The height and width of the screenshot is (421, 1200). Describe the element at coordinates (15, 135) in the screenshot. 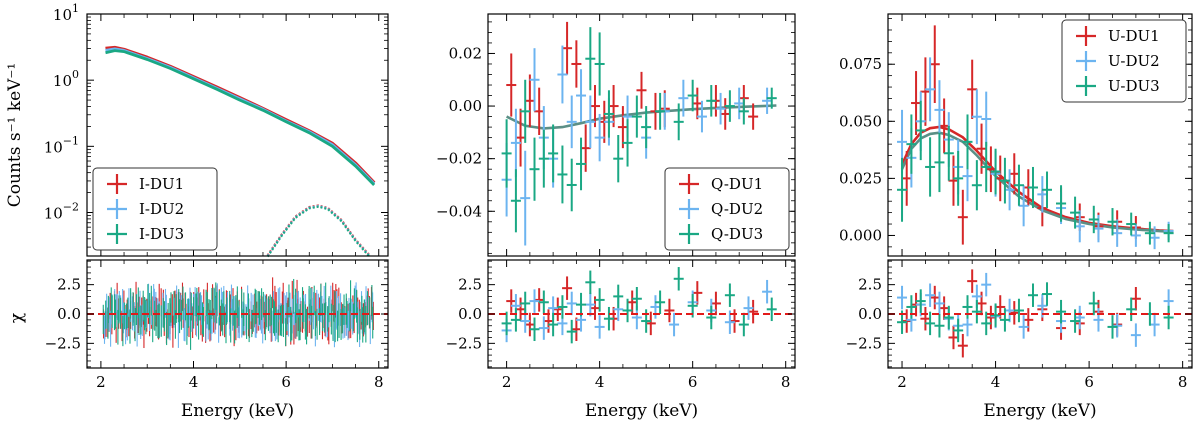

I see `y-axis-label: Counts s⁻¹ keV⁻¹` at that location.